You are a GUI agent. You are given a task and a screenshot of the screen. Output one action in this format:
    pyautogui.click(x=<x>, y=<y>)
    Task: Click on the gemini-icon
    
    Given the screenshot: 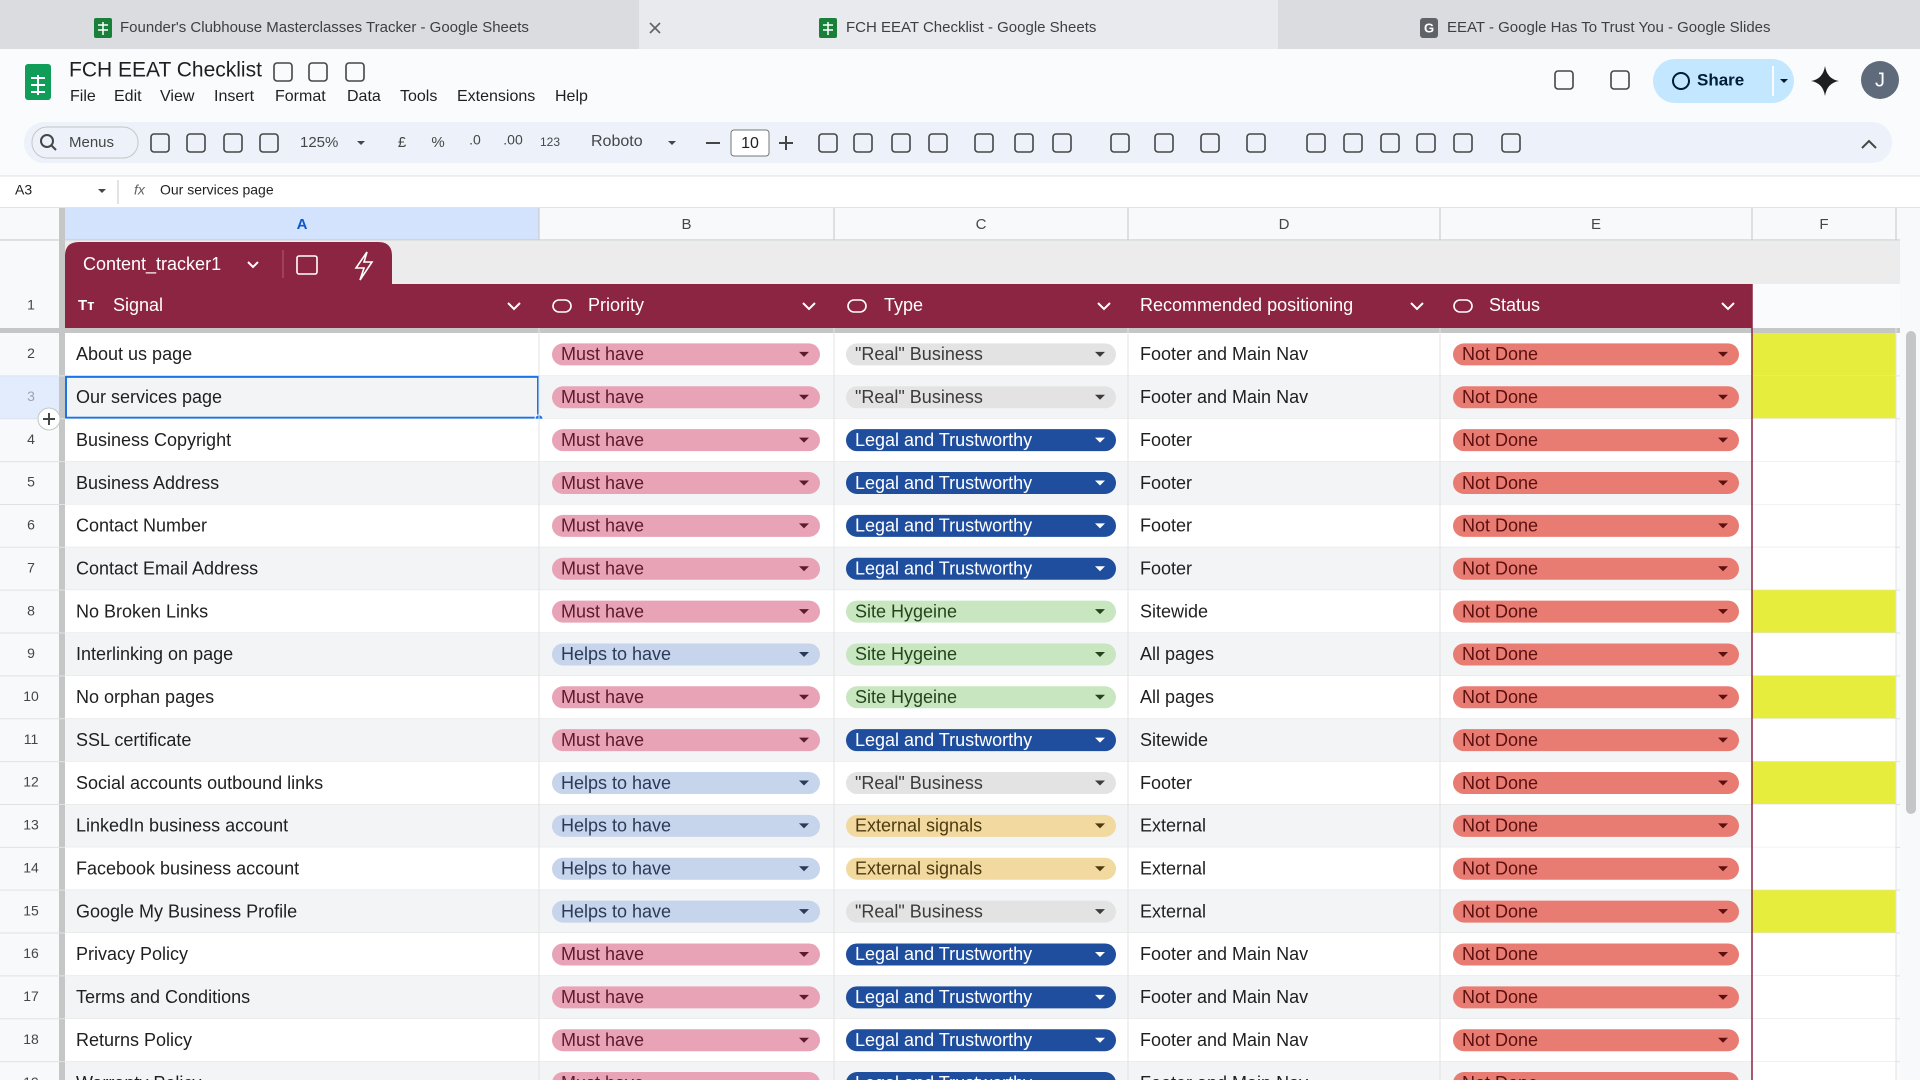 What is the action you would take?
    pyautogui.click(x=1825, y=81)
    